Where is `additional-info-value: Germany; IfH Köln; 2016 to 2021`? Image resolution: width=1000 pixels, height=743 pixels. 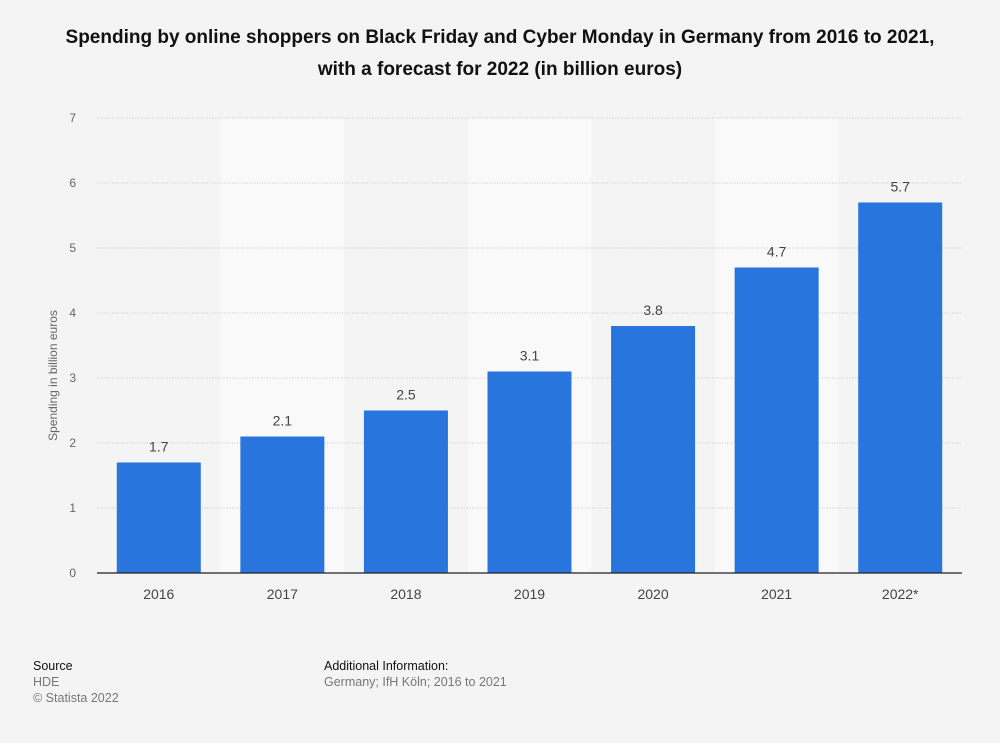
additional-info-value: Germany; IfH Köln; 2016 to 2021 is located at coordinates (415, 682).